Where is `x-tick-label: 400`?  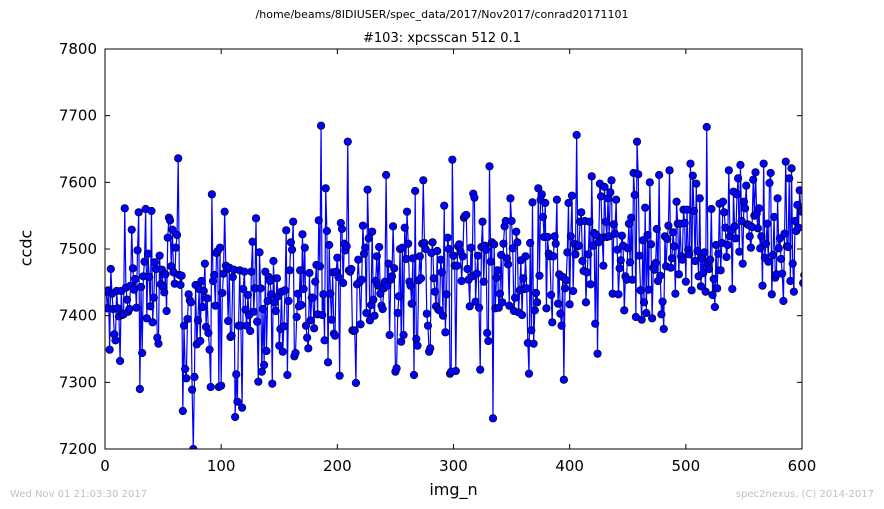
x-tick-label: 400 is located at coordinates (569, 466).